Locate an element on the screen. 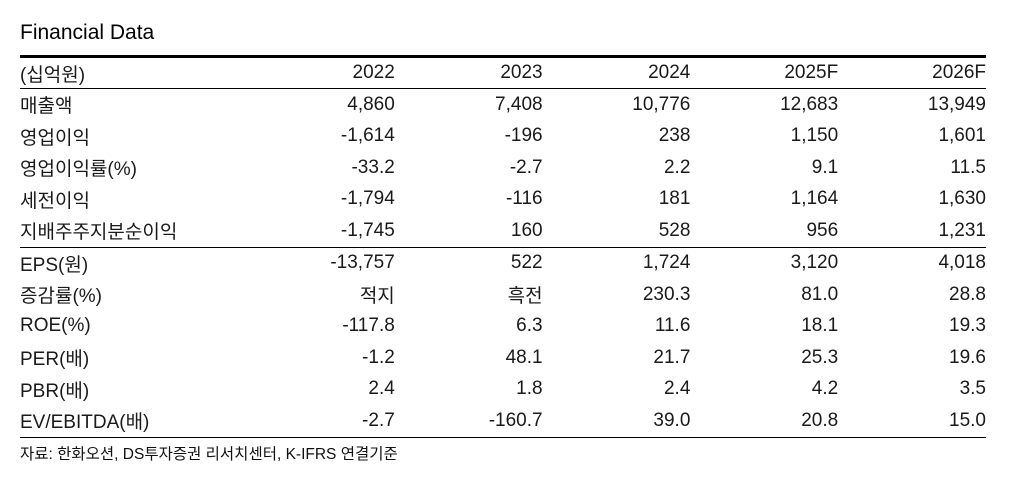 This screenshot has width=1020, height=484. row-label: 증감률(%) is located at coordinates (61, 297).